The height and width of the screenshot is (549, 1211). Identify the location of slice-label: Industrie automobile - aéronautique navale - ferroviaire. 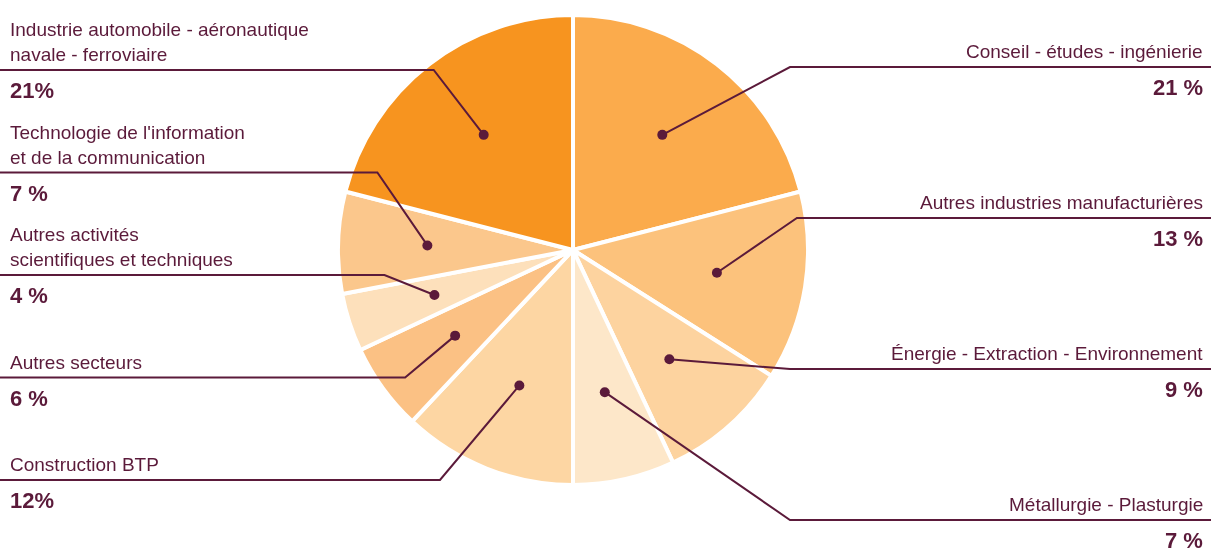
(159, 42).